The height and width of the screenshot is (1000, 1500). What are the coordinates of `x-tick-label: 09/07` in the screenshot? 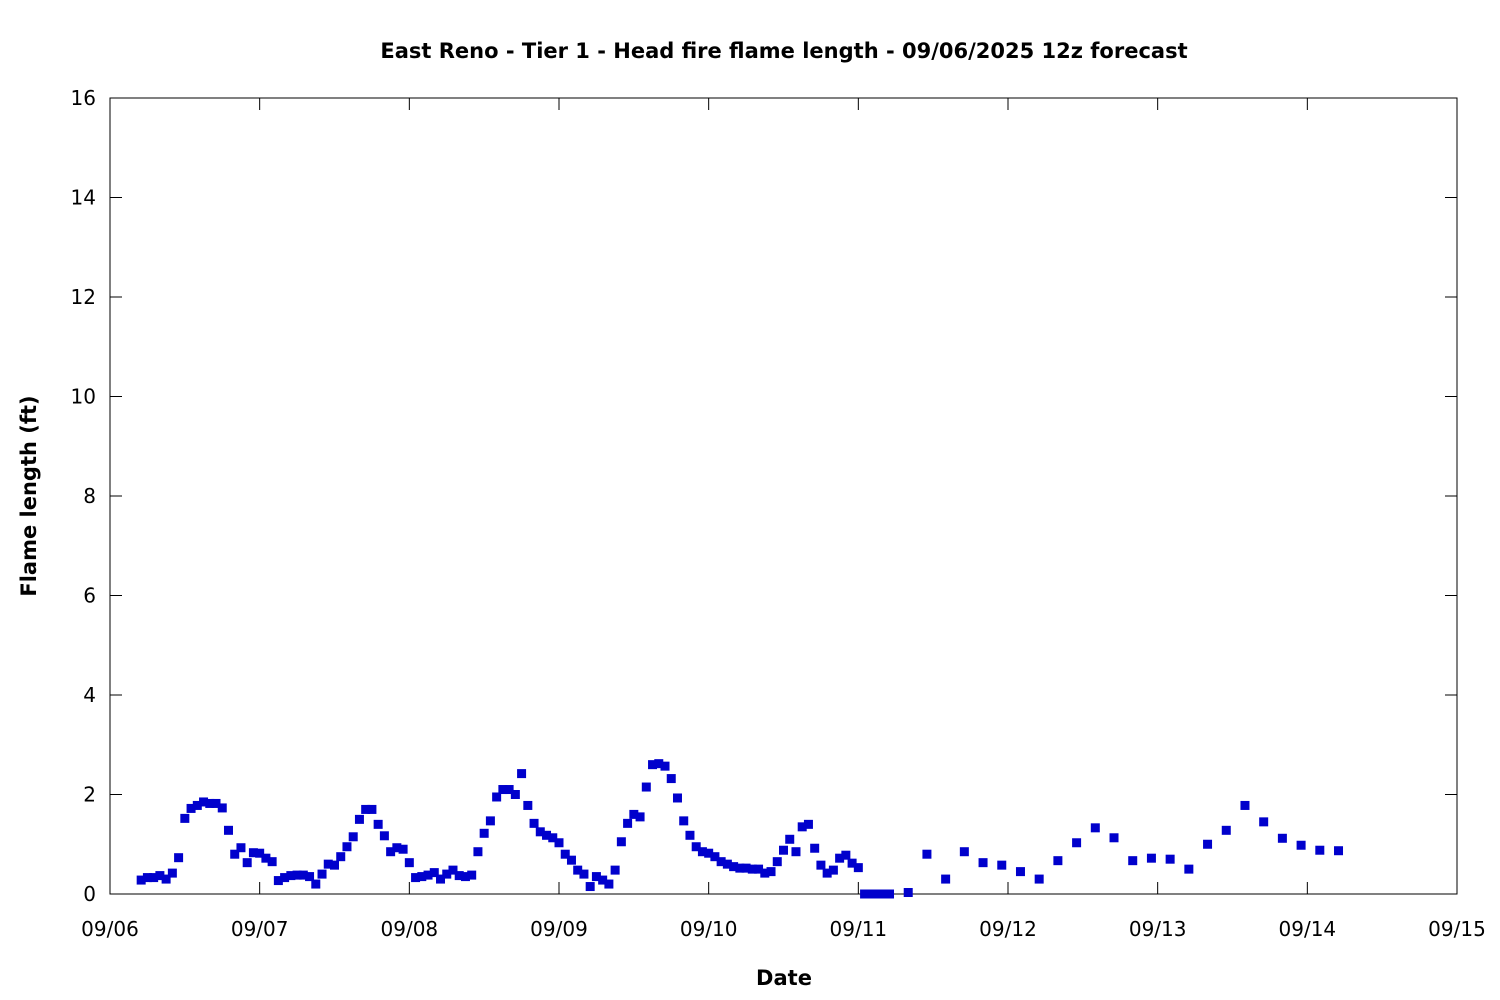 It's located at (260, 929).